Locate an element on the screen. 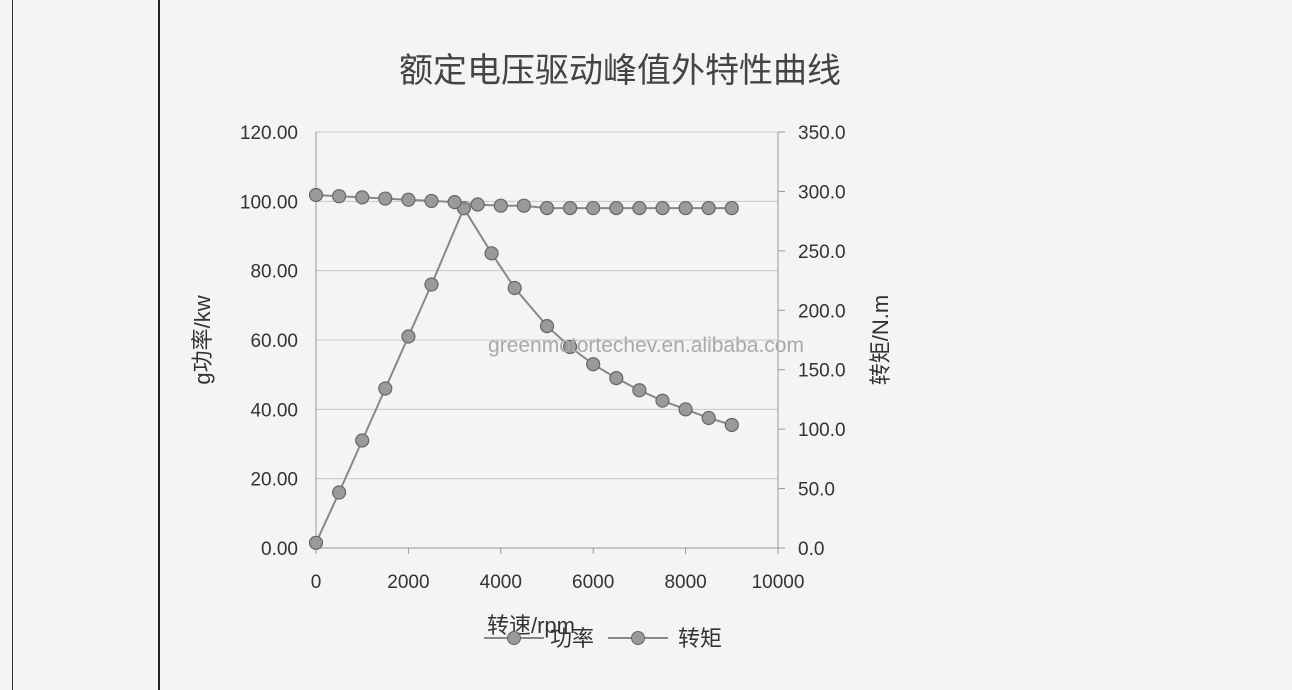 The image size is (1292, 690). x-tick-label: 8000 is located at coordinates (685, 582).